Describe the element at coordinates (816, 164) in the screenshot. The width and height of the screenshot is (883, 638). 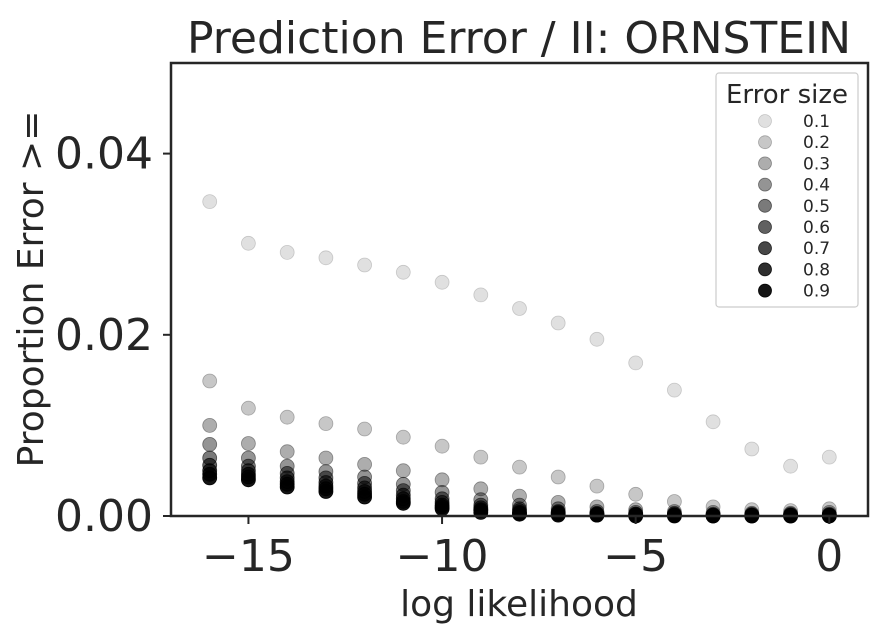
I see `legend-label: 0.3` at that location.